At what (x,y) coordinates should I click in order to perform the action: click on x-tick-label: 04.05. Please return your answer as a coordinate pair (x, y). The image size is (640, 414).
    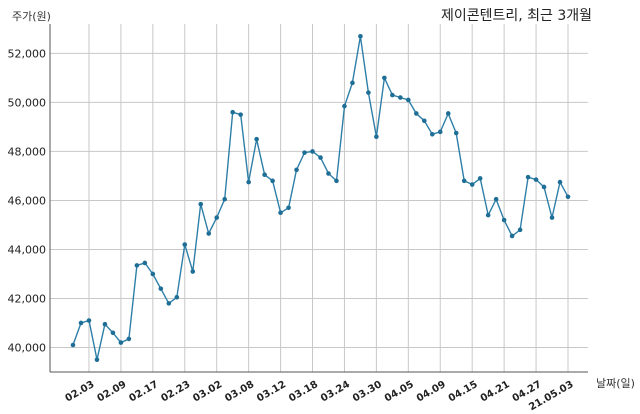
    Looking at the image, I should click on (399, 391).